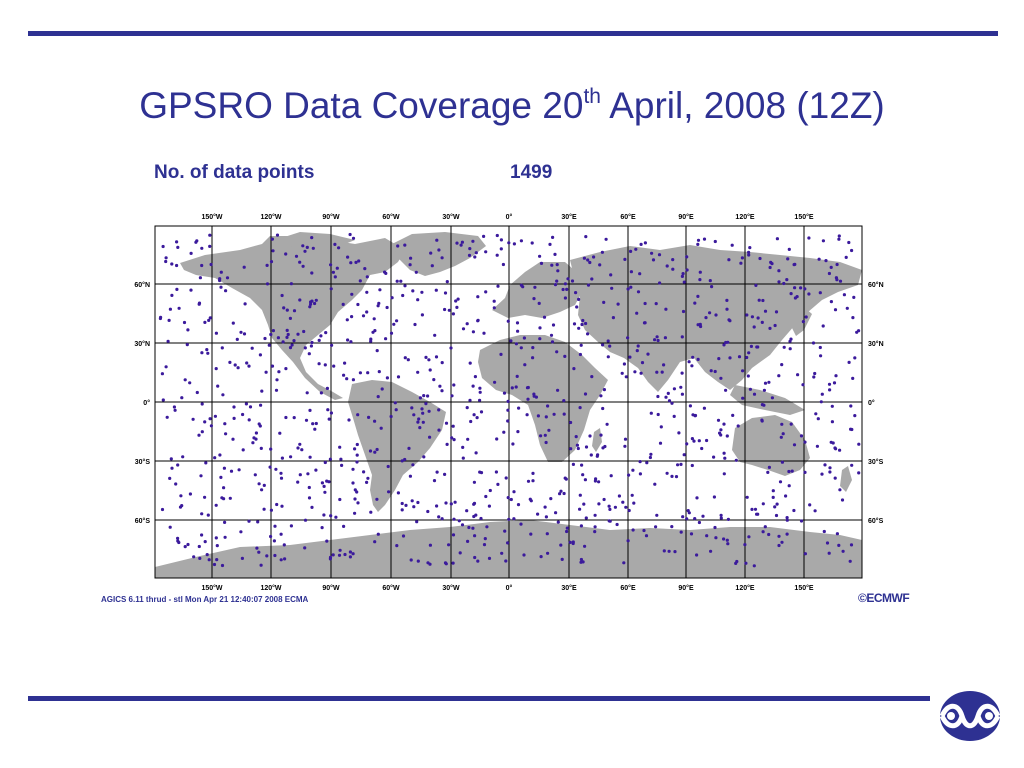 The height and width of the screenshot is (768, 1024). Describe the element at coordinates (628, 217) in the screenshot. I see `lon-label-top: 60°E` at that location.